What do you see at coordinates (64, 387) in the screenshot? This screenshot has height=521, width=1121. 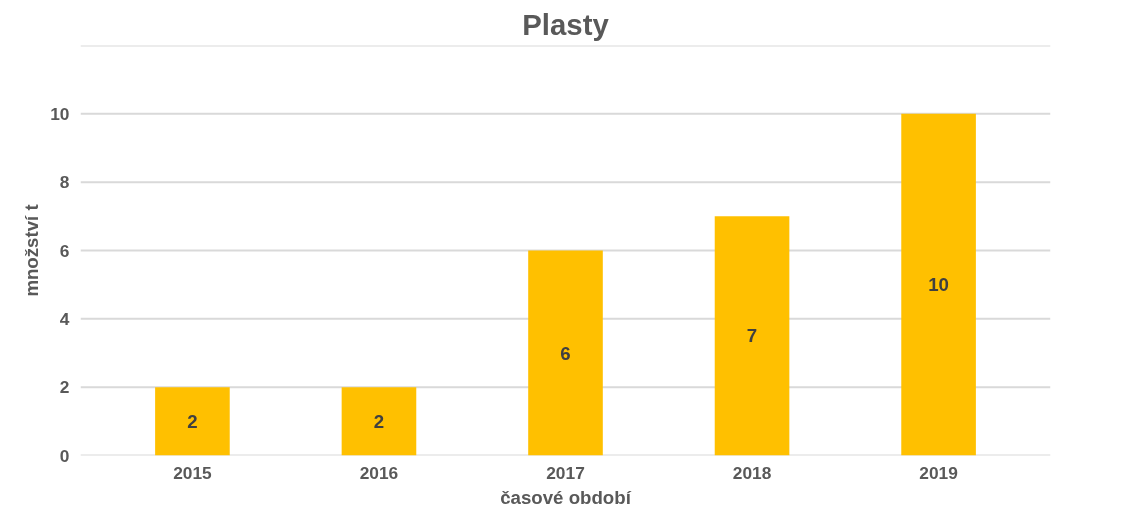 I see `y-tick-label: 2` at bounding box center [64, 387].